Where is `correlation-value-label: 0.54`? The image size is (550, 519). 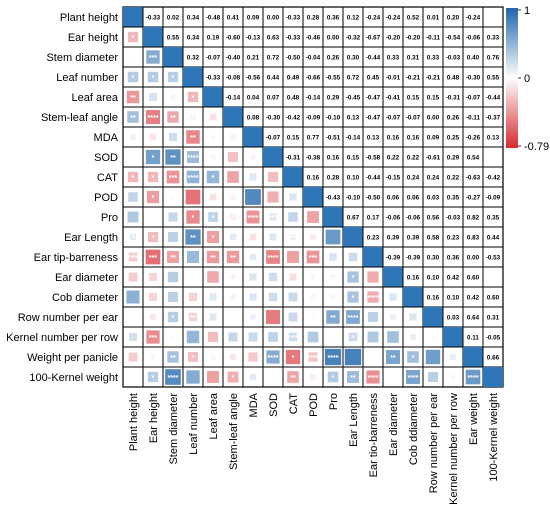
correlation-value-label: 0.54 is located at coordinates (473, 158).